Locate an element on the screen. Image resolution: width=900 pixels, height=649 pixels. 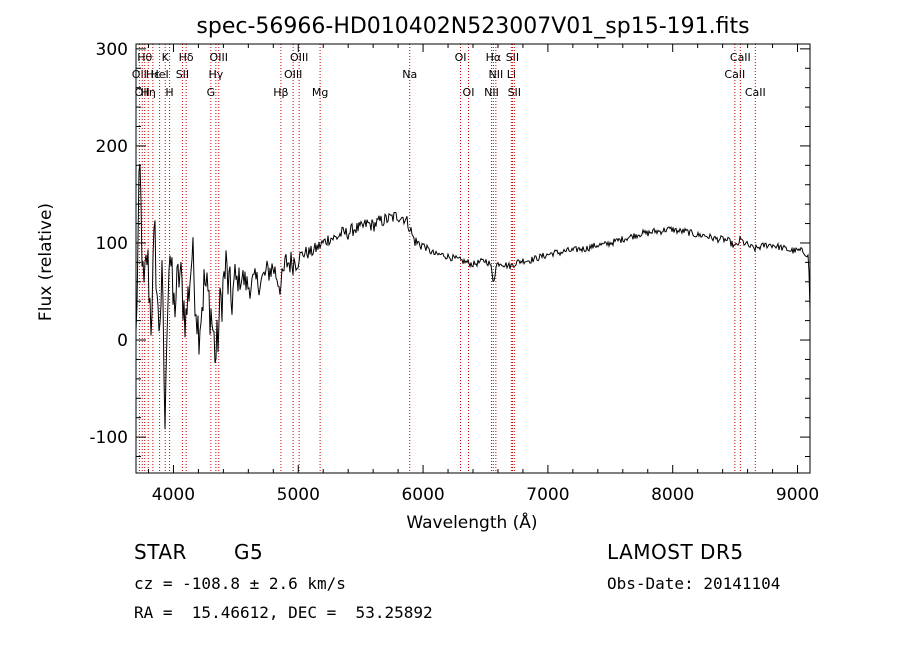
line-marker-label: Hη is located at coordinates (148, 92).